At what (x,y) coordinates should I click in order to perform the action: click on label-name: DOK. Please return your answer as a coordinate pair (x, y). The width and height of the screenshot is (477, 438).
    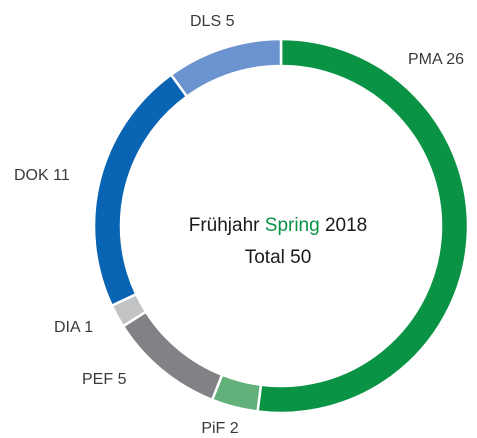
    Looking at the image, I should click on (31, 175).